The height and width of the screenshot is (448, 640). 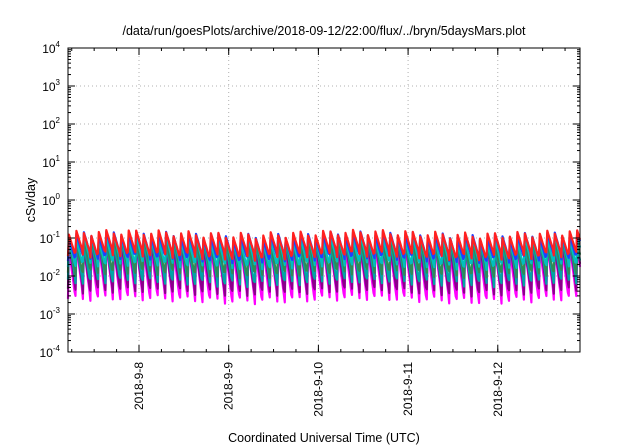 What do you see at coordinates (324, 245) in the screenshot?
I see `series-line` at bounding box center [324, 245].